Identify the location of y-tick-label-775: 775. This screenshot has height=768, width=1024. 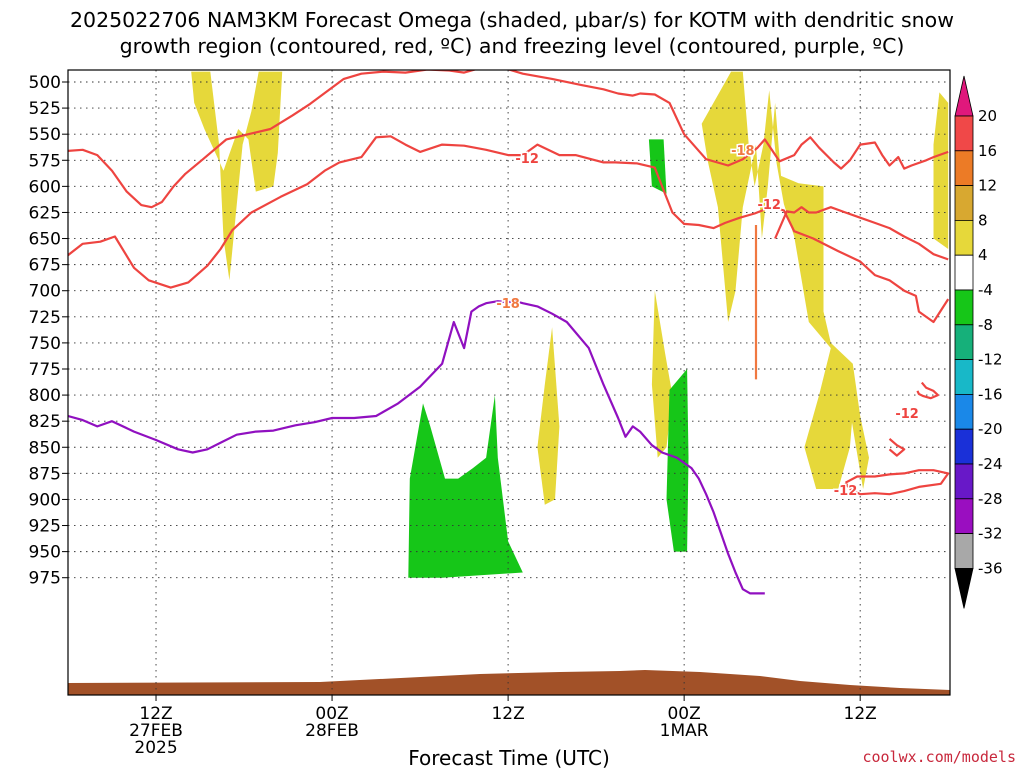
(45, 370).